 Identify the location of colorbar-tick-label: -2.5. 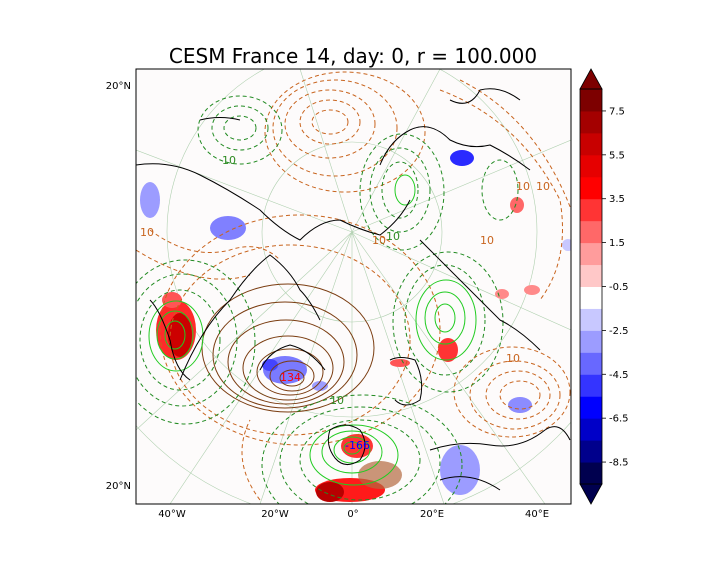
(619, 331).